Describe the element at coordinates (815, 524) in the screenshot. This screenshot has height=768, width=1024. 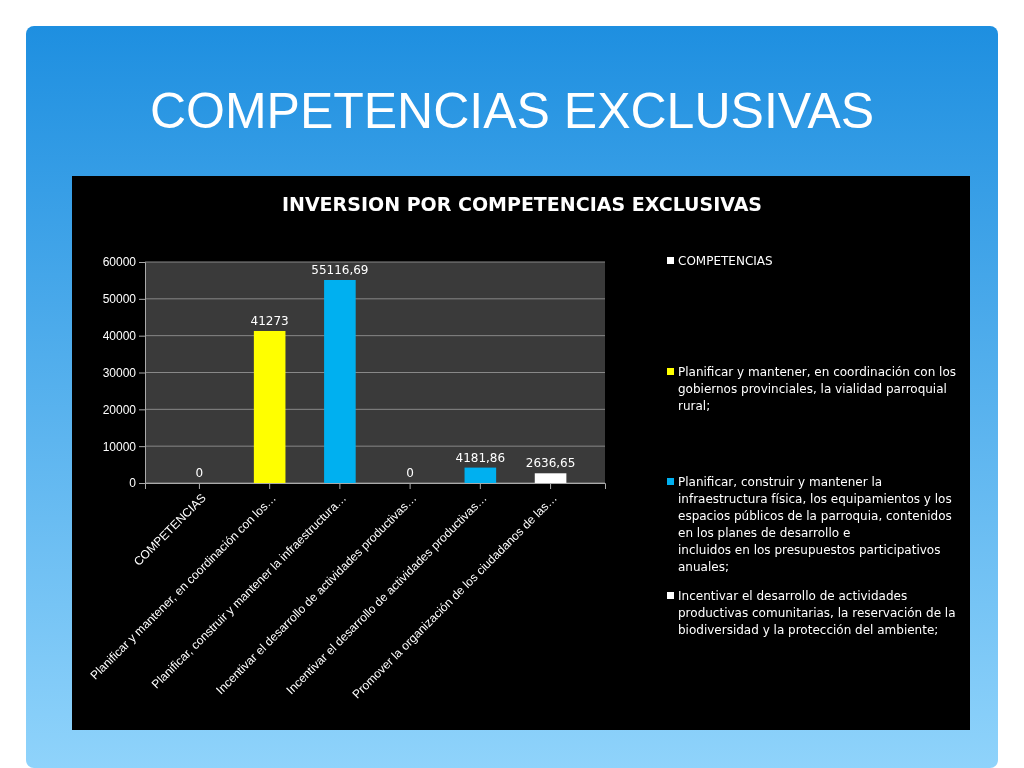
I see `legend-label: Planificar, construir y mantener la infraestructura física, los equipamientos y los espacios públicos de la parroquia, contenidos en los planes de desarrollo e incluidos en los presupuestos participativos anuales;` at that location.